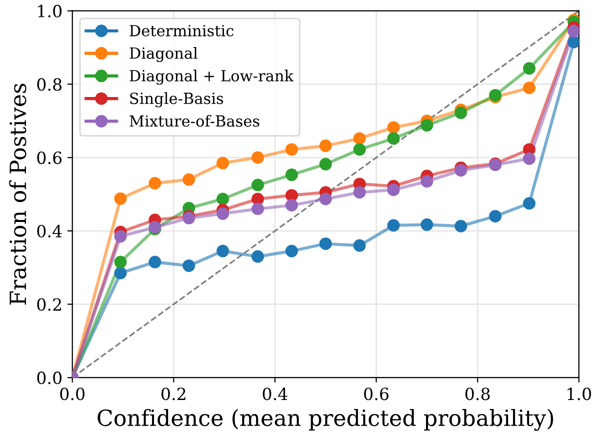 The height and width of the screenshot is (434, 603). What do you see at coordinates (174, 394) in the screenshot?
I see `x-tick-label: 0.2` at bounding box center [174, 394].